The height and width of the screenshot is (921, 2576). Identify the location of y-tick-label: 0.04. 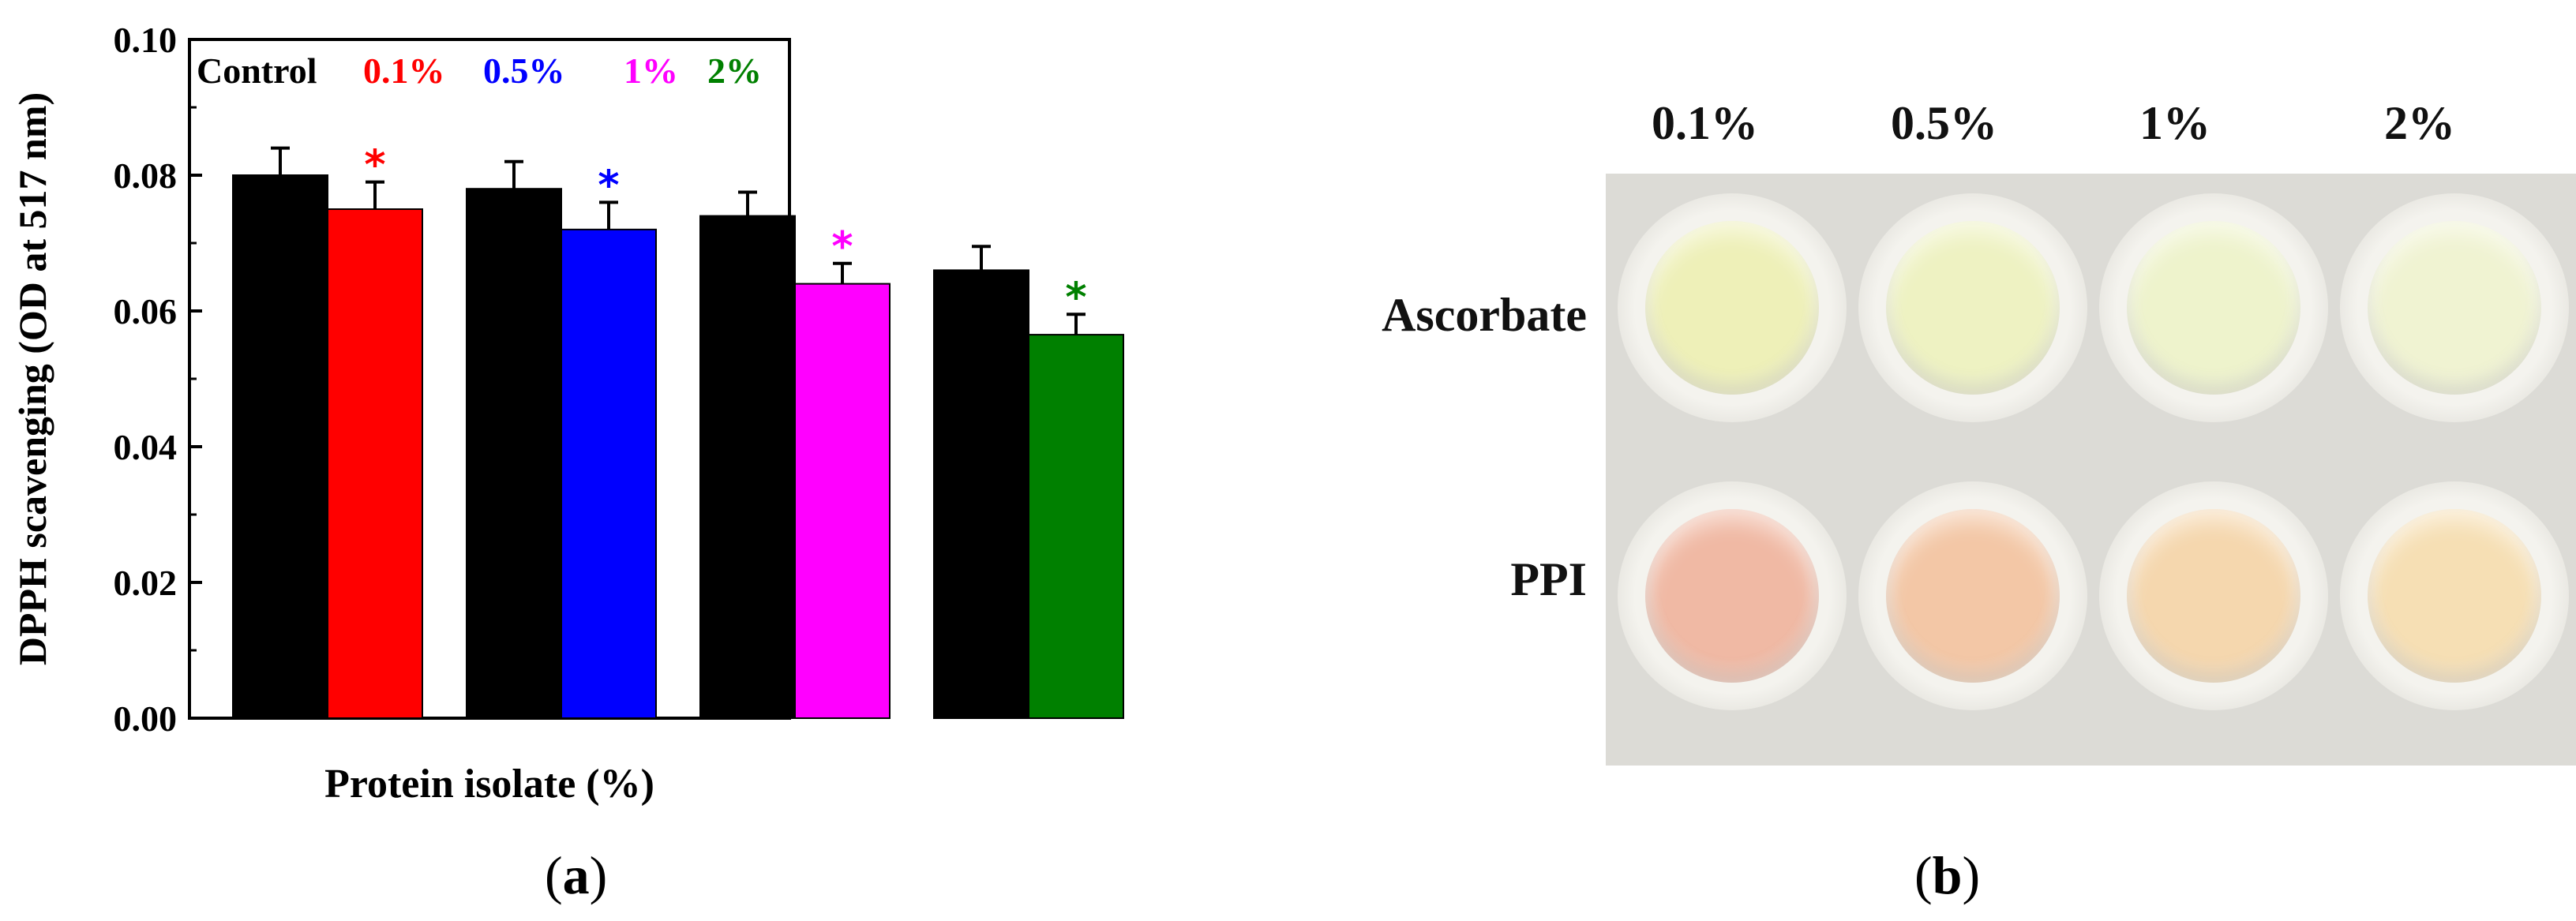
(146, 447).